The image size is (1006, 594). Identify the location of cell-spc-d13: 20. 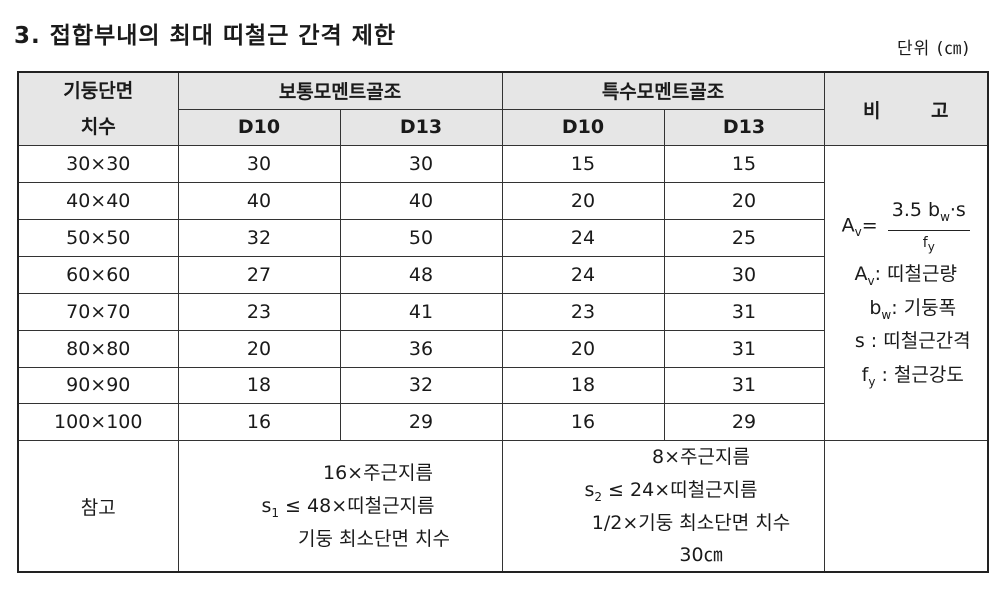
(744, 201).